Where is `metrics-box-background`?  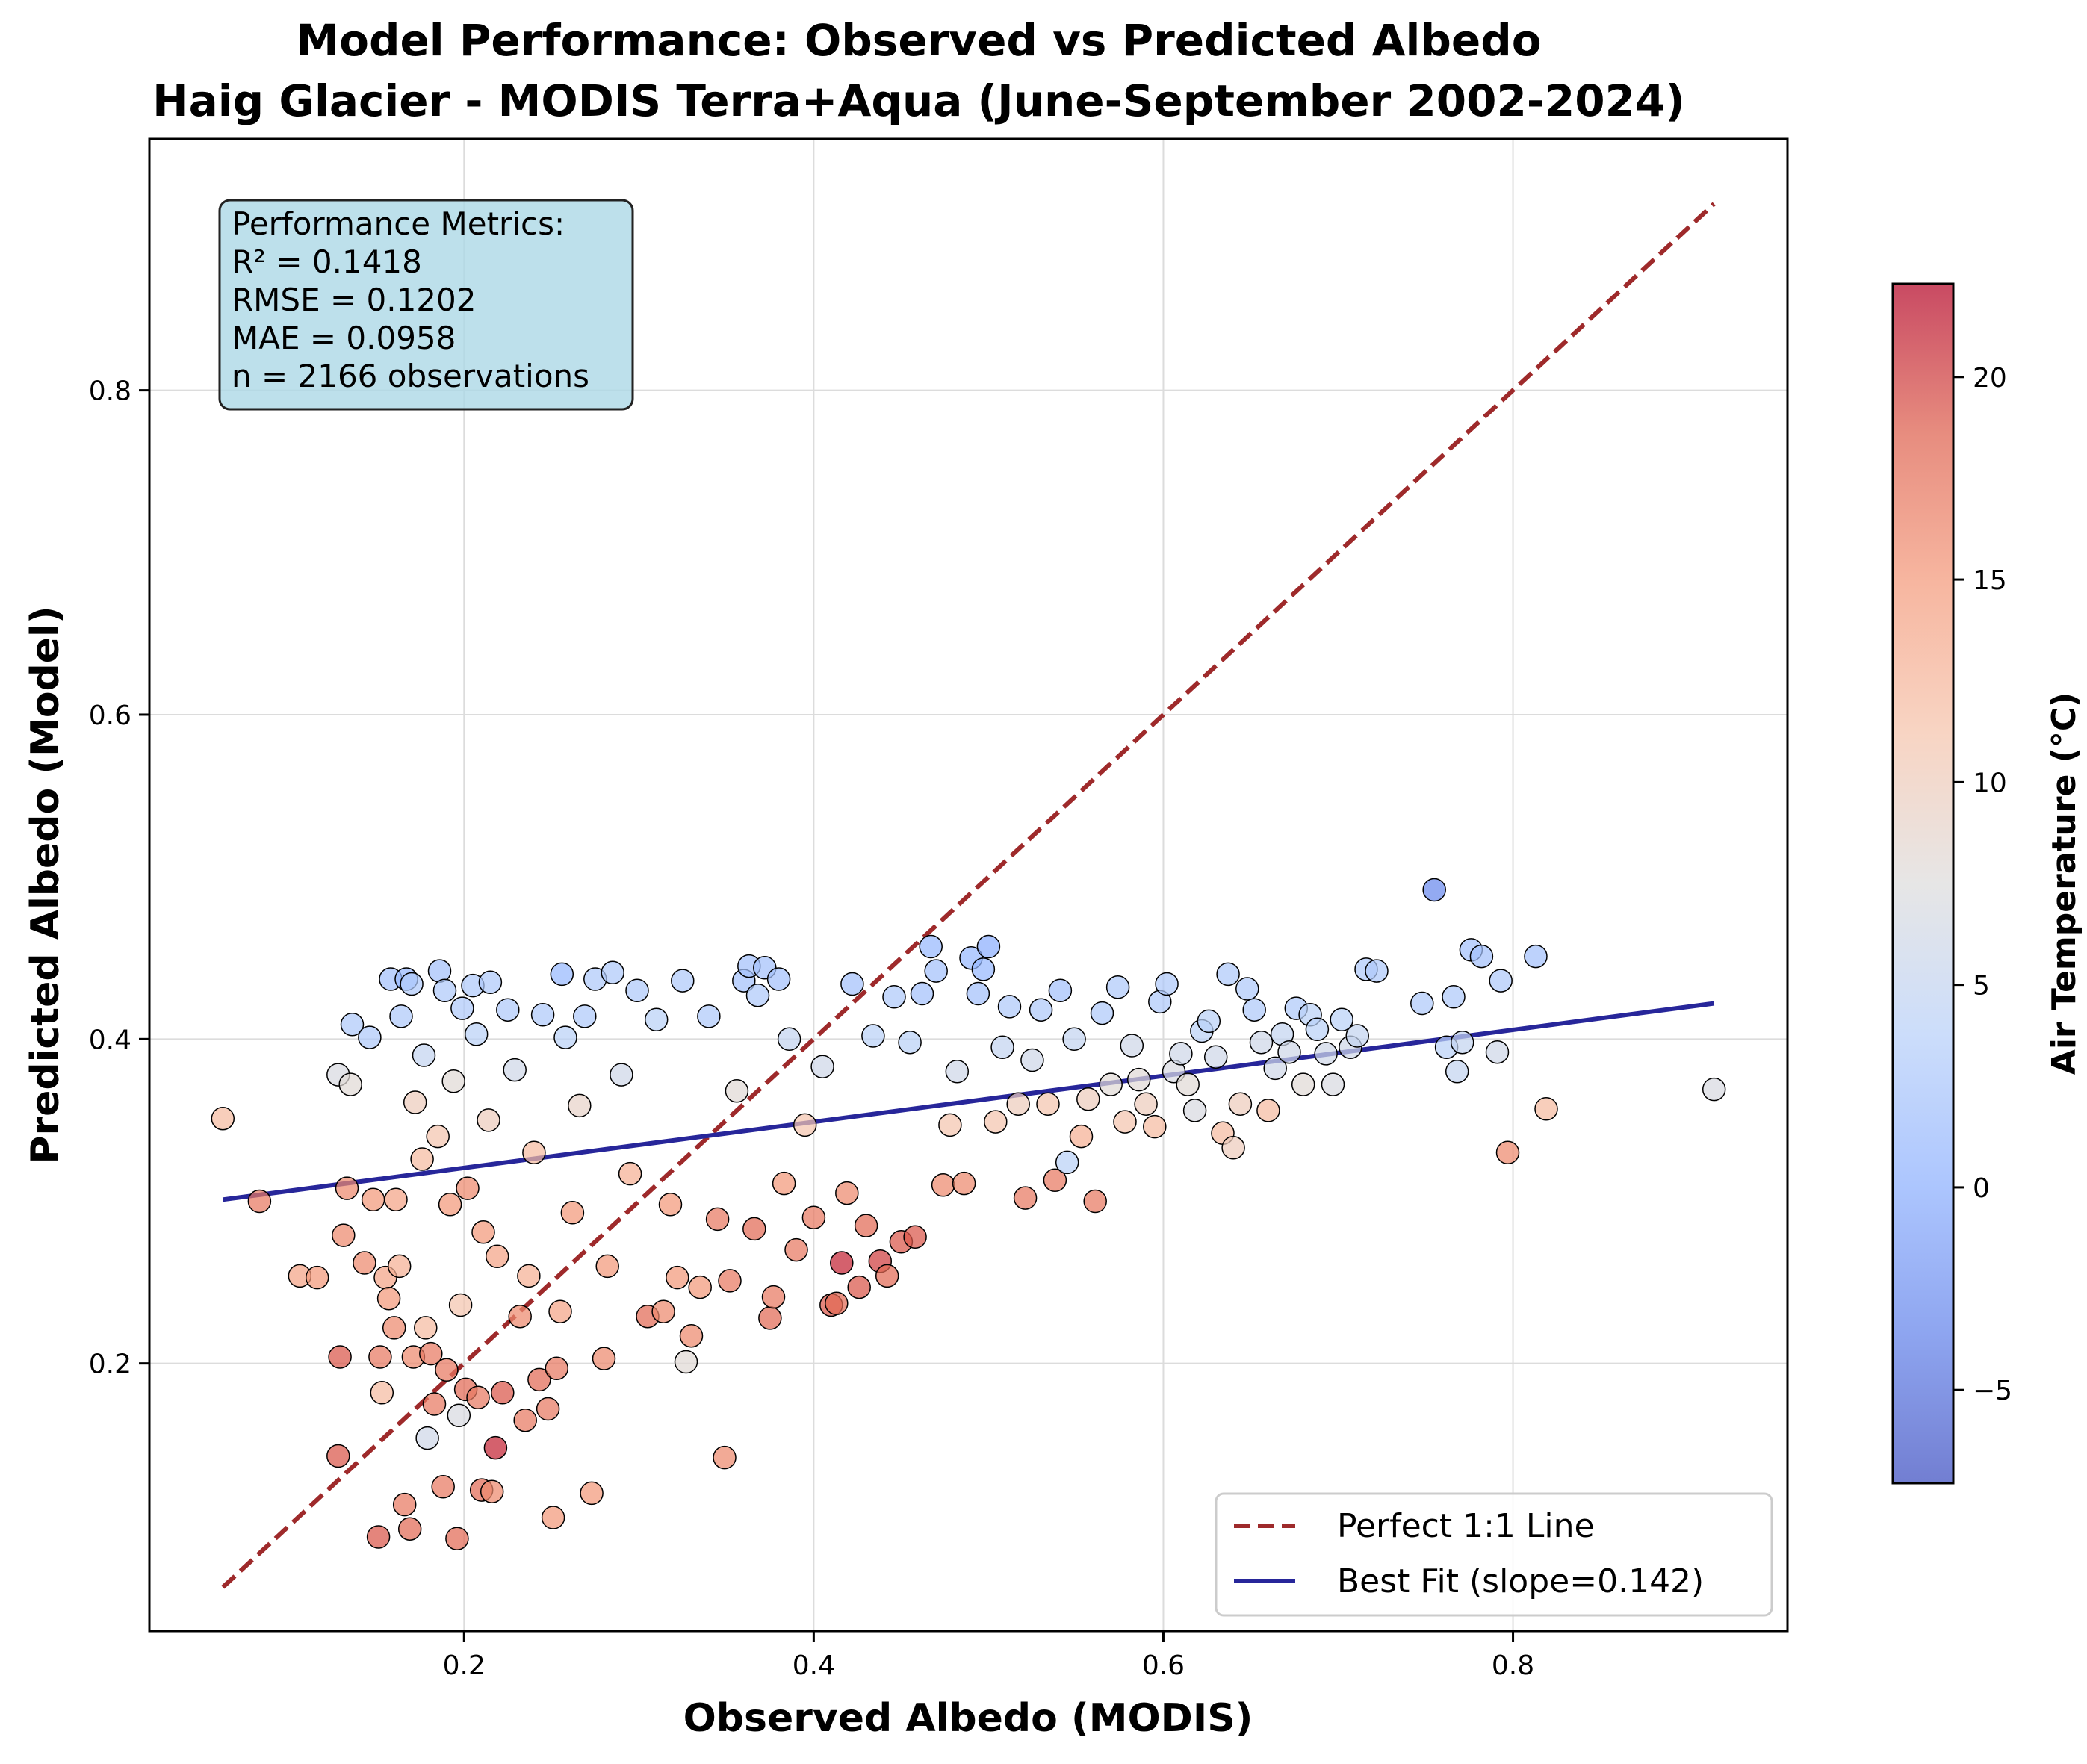
metrics-box-background is located at coordinates (426, 305).